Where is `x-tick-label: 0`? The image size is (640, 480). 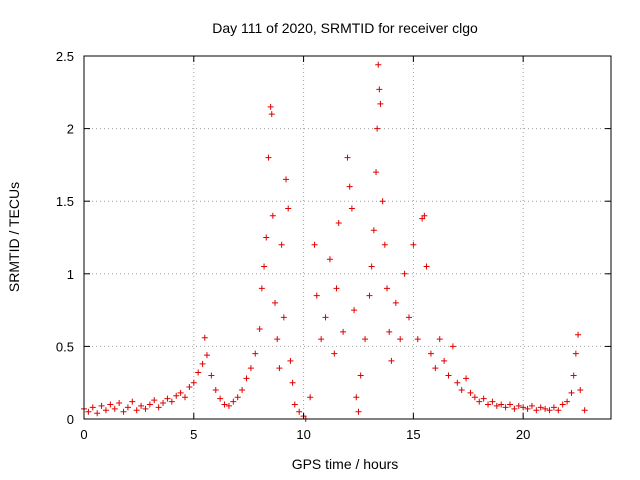
x-tick-label: 0 is located at coordinates (83, 434).